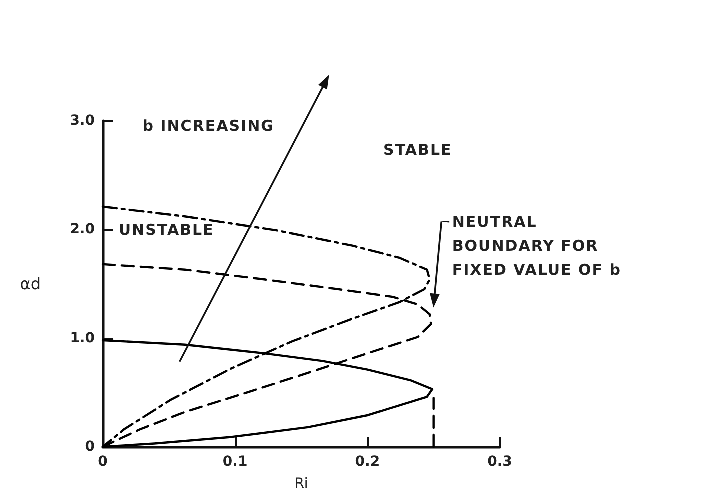 Image resolution: width=721 pixels, height=499 pixels. Describe the element at coordinates (103, 462) in the screenshot. I see `x-tick-label: 0` at that location.